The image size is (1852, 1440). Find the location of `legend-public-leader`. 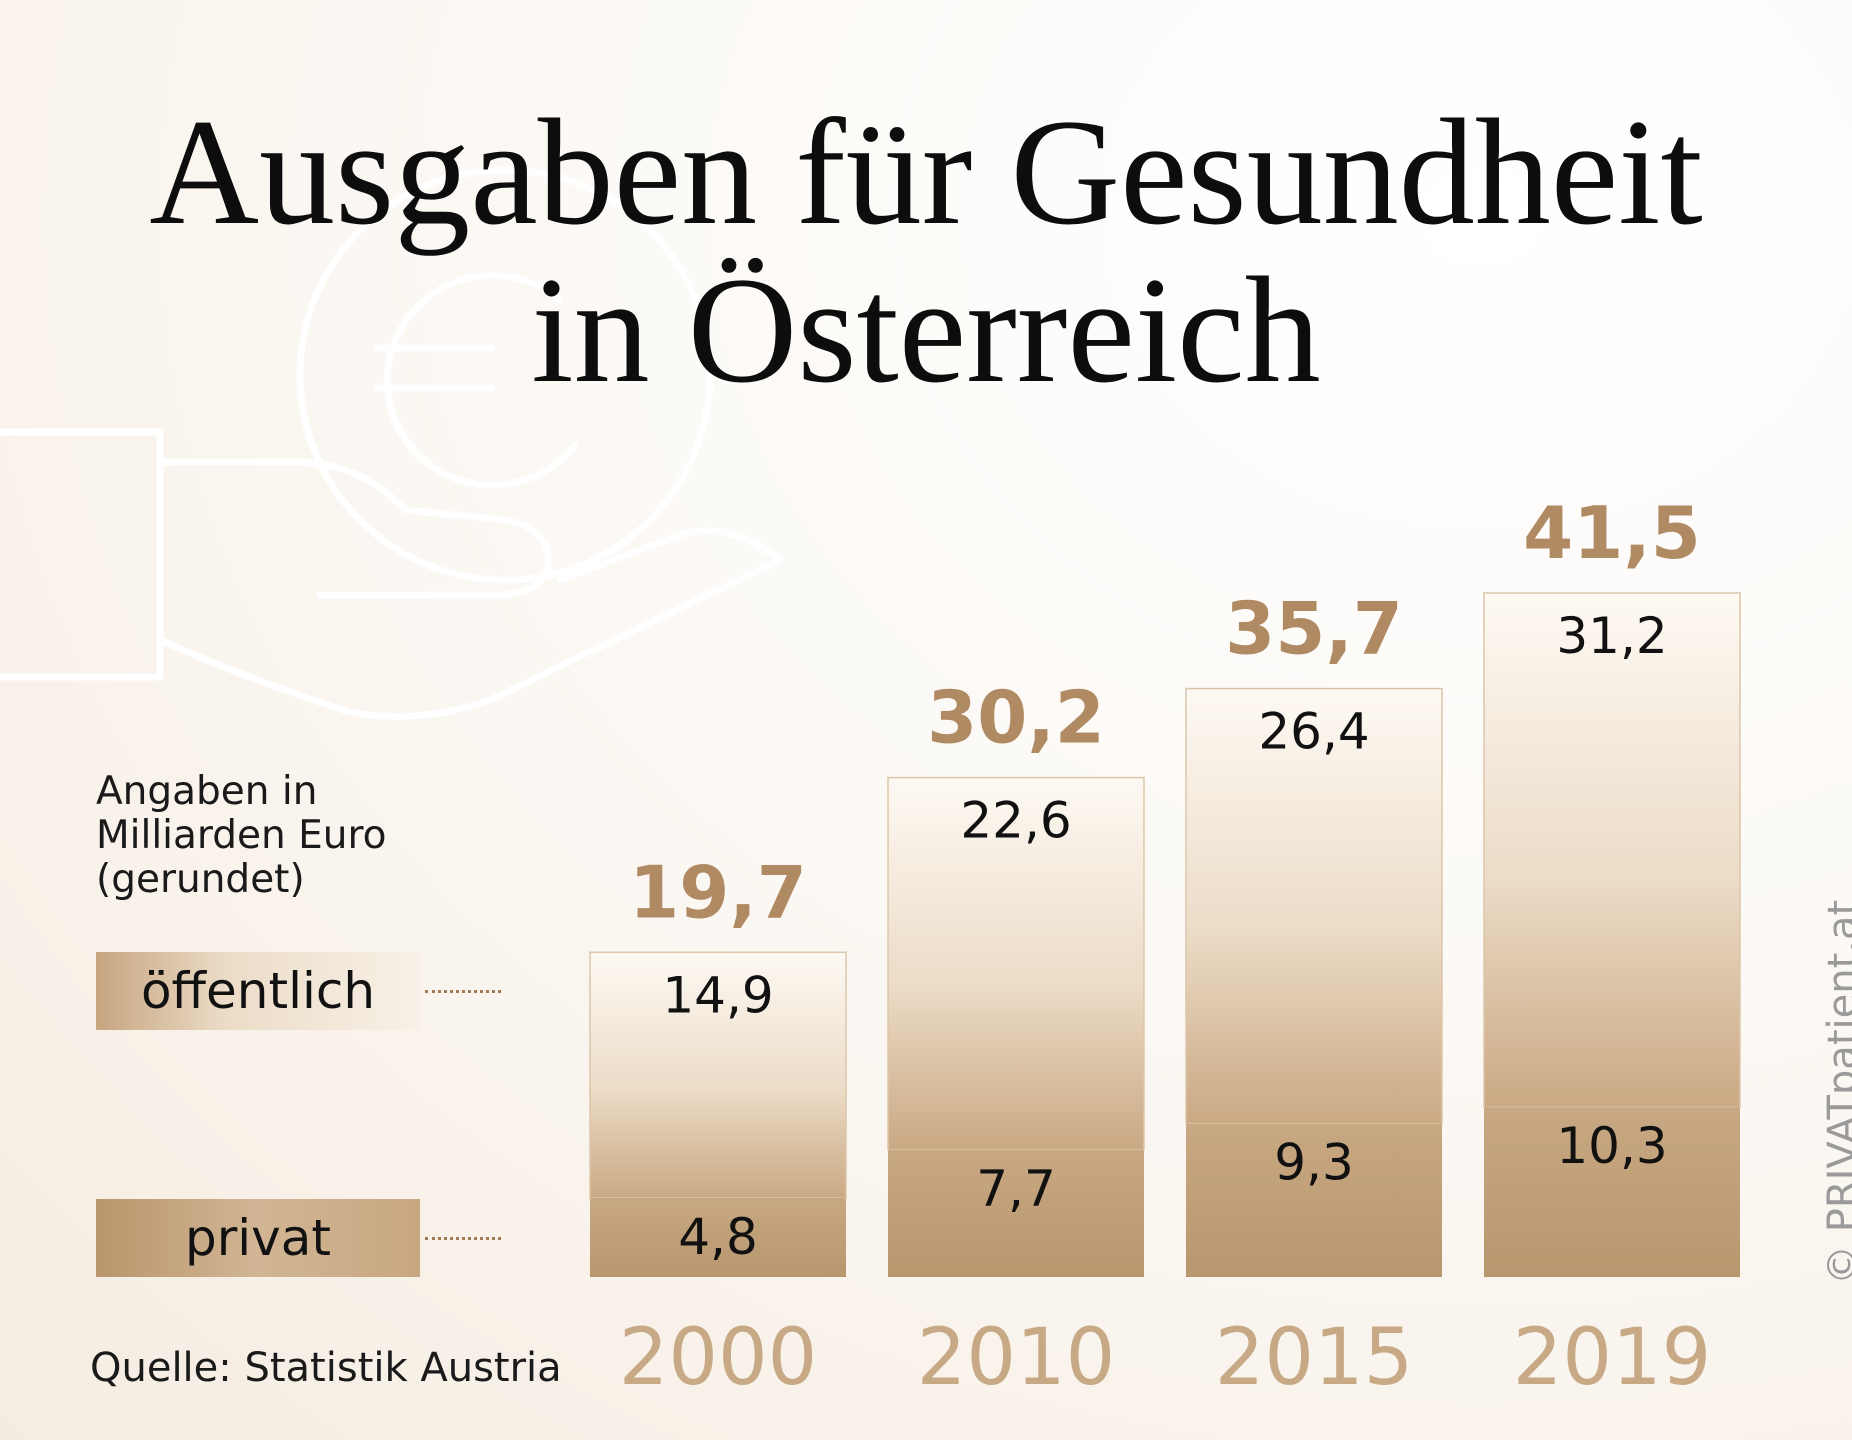

legend-public-leader is located at coordinates (463, 991).